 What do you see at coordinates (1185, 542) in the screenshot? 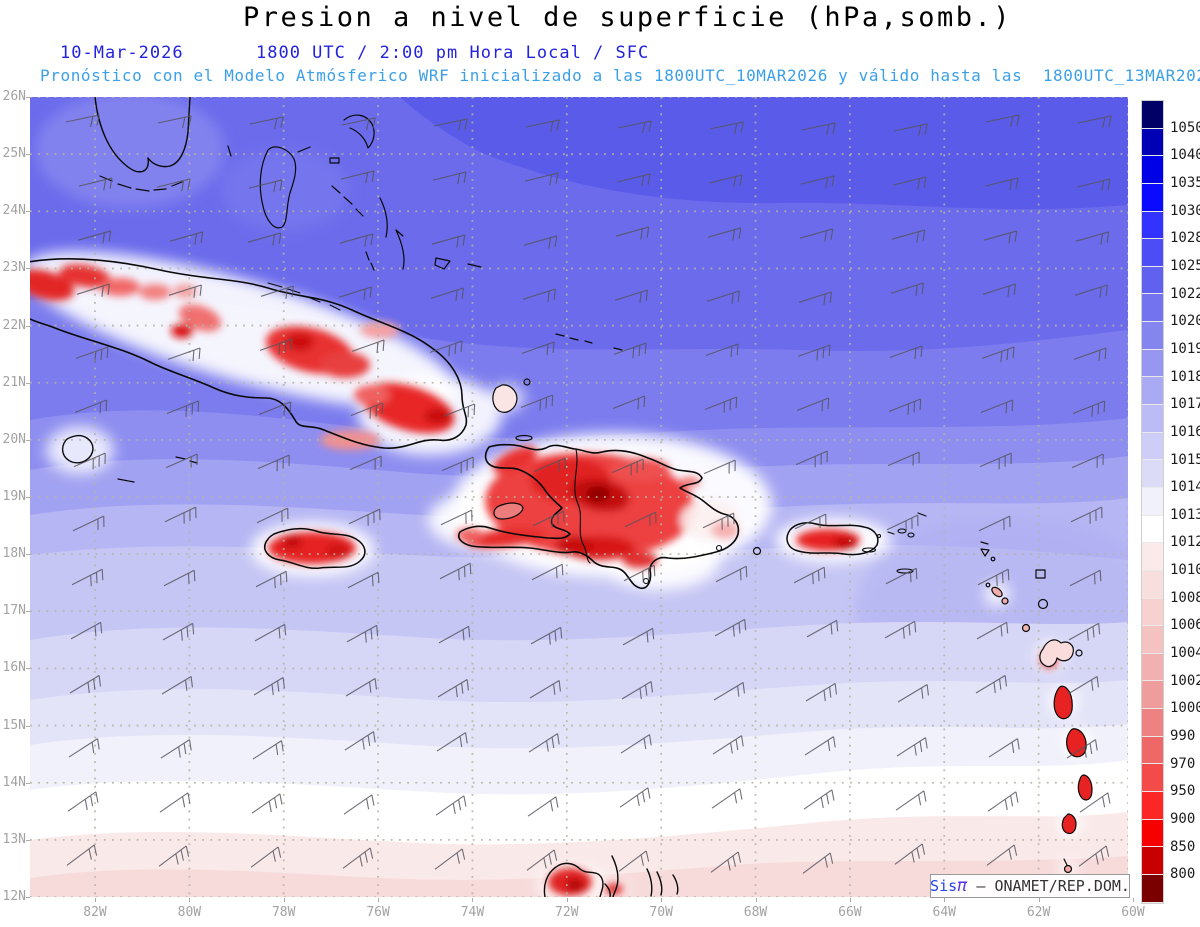
I see `colorbar-tick-label: 1012` at bounding box center [1185, 542].